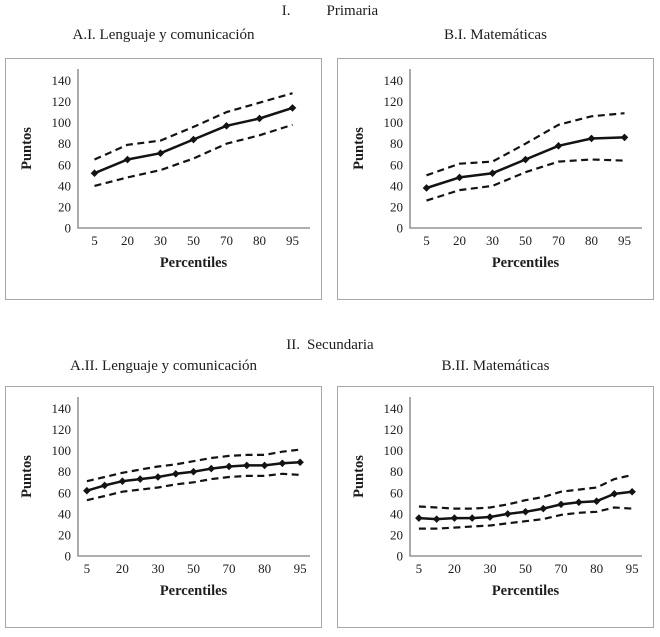  I want to click on chart-a2-title: A.II. Lenguaje y comunicación, so click(163, 366).